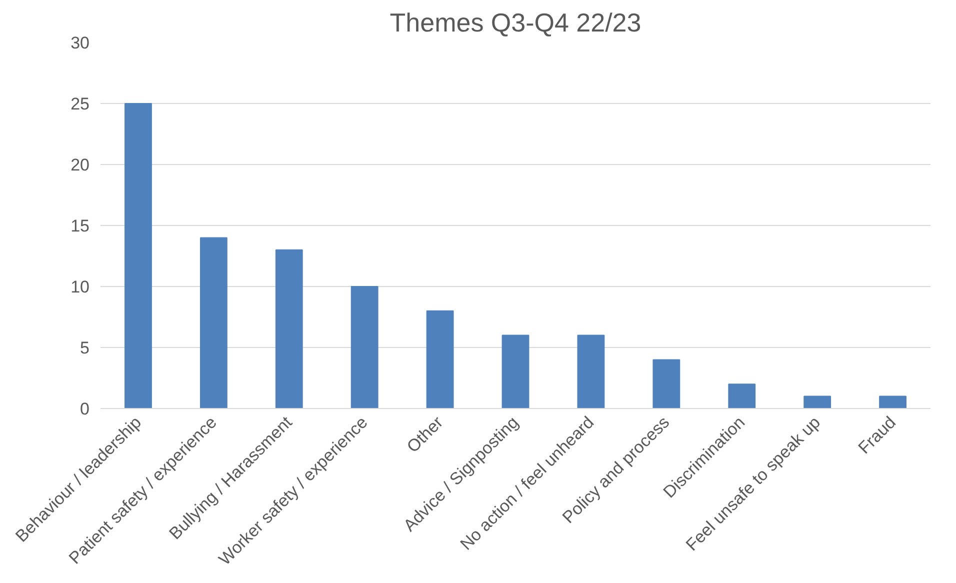 Image resolution: width=956 pixels, height=583 pixels. I want to click on y-tick-label: 5, so click(85, 348).